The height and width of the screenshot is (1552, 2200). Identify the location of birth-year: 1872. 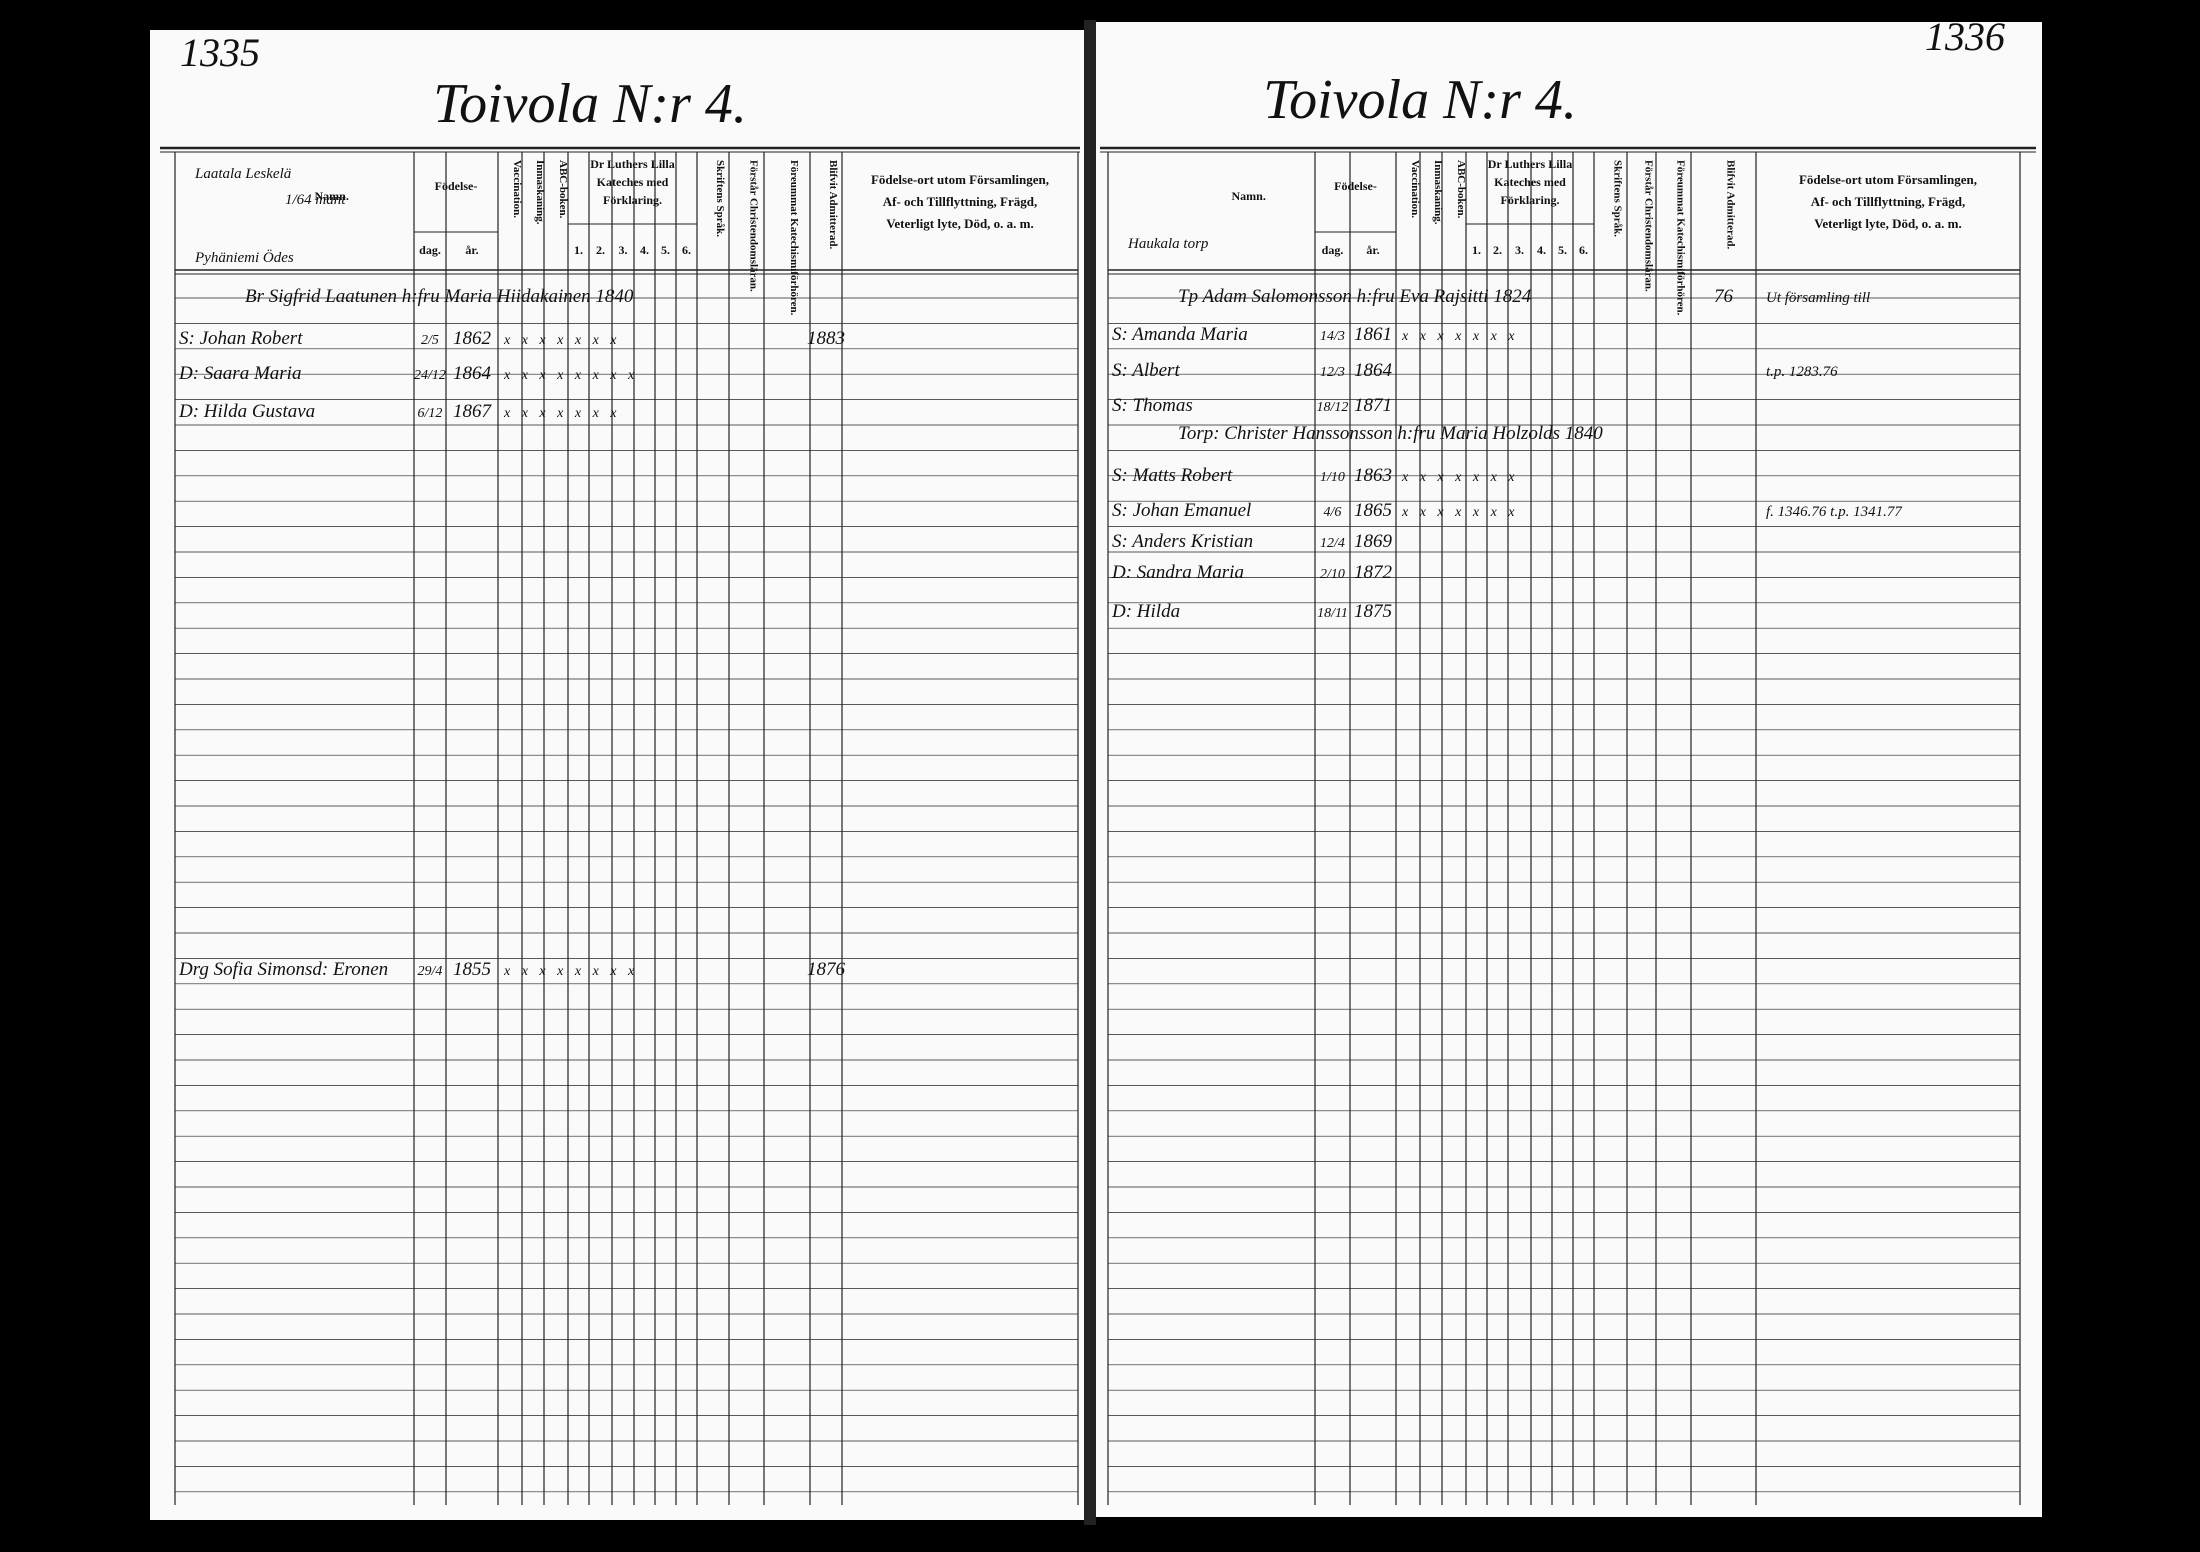
(1373, 572).